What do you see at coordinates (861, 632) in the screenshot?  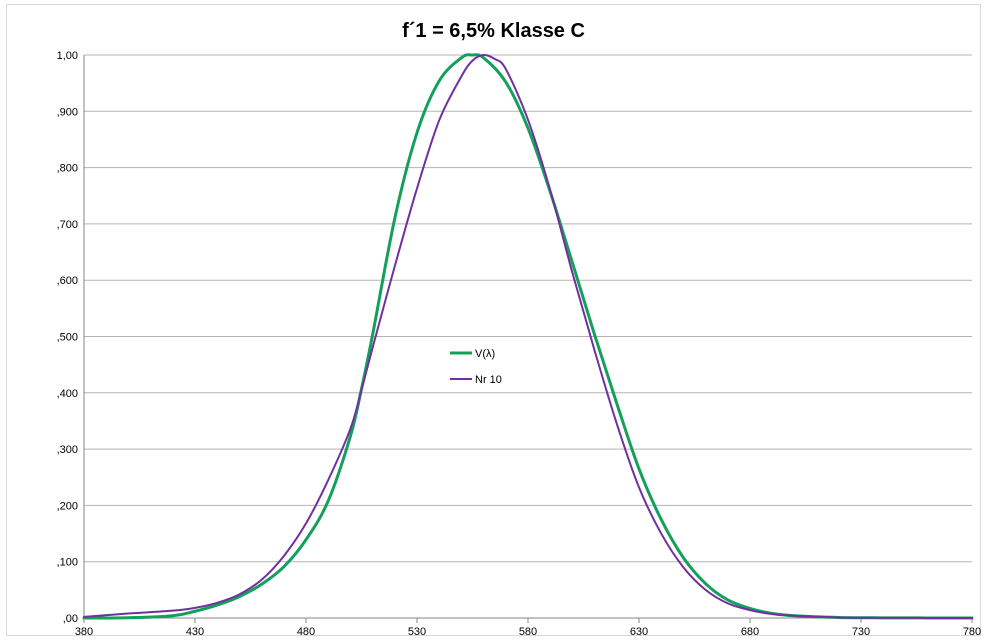 I see `x-tick-label: 730` at bounding box center [861, 632].